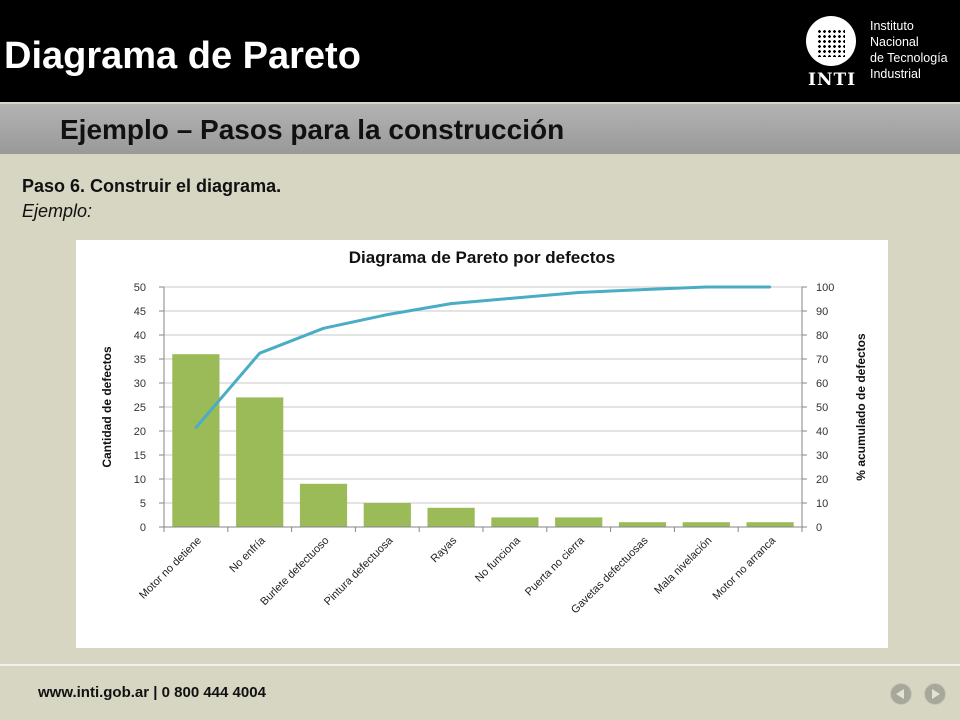  Describe the element at coordinates (140, 336) in the screenshot. I see `y-tick-label: 40` at that location.